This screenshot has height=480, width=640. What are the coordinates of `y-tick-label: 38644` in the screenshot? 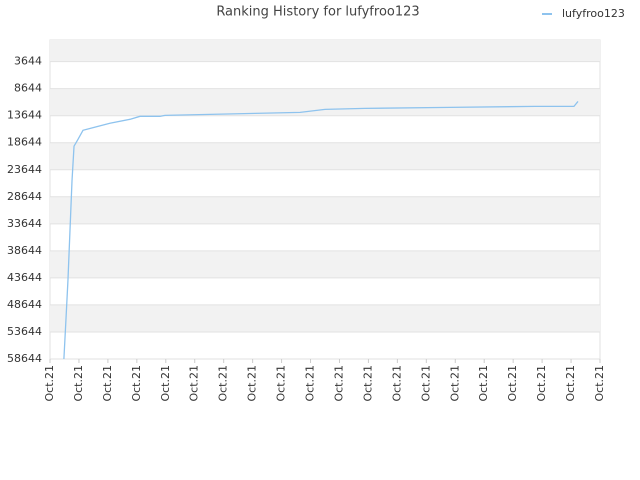 It's located at (24, 250).